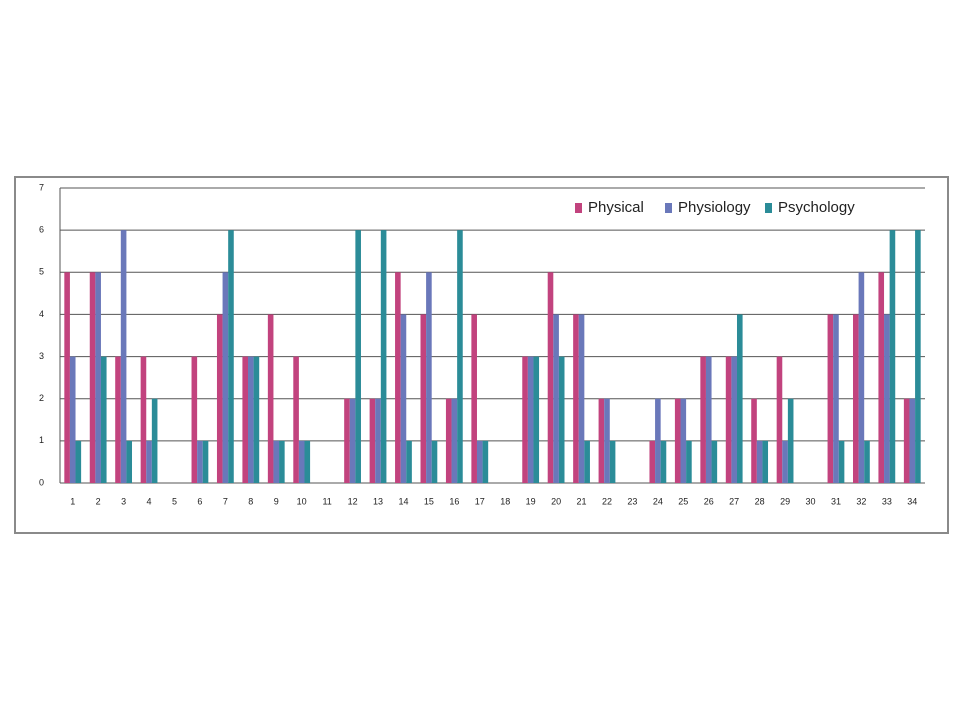  Describe the element at coordinates (174, 501) in the screenshot. I see `x-tick-label: 5` at that location.